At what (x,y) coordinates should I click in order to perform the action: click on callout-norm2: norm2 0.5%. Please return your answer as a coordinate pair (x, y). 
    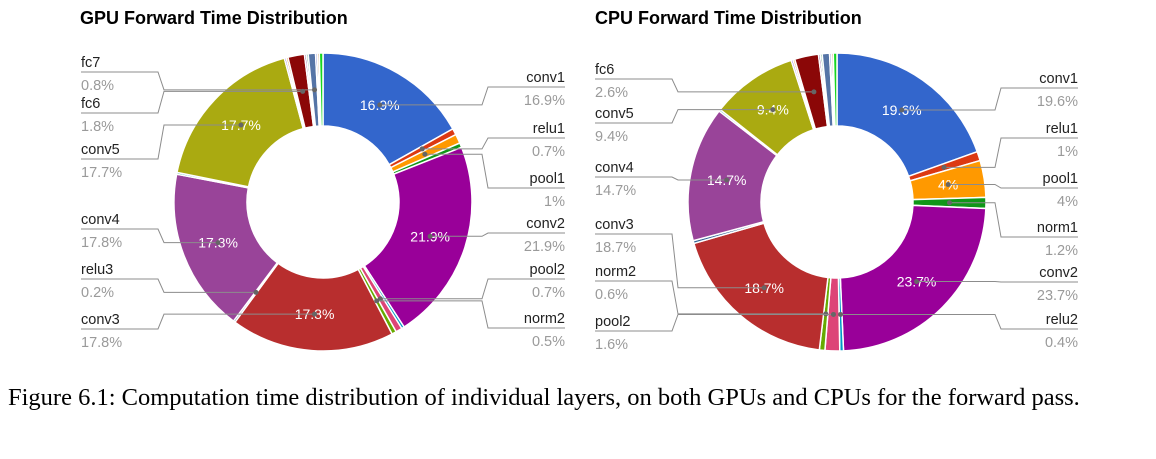
    Looking at the image, I should click on (469, 324).